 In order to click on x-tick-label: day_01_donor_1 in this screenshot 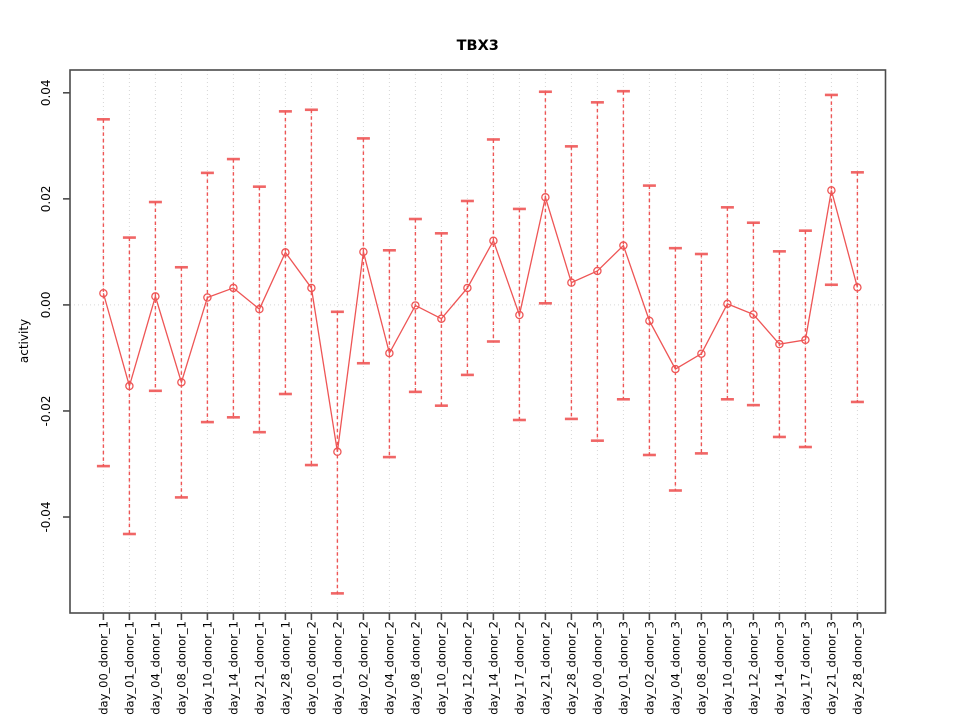, I will do `click(130, 668)`.